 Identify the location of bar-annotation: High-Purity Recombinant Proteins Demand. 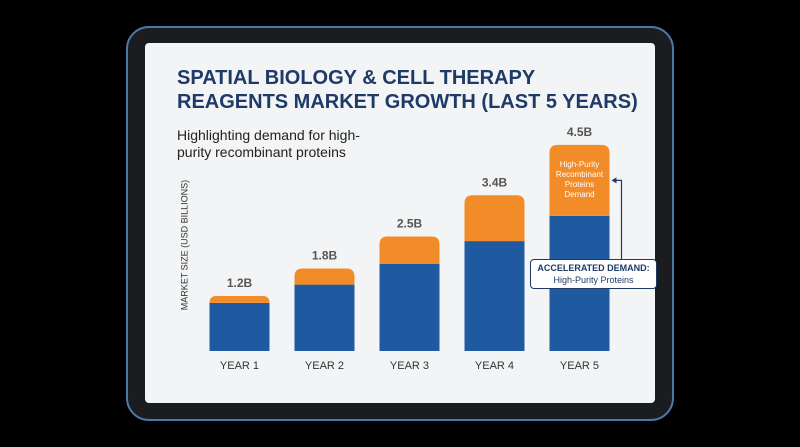
(579, 180).